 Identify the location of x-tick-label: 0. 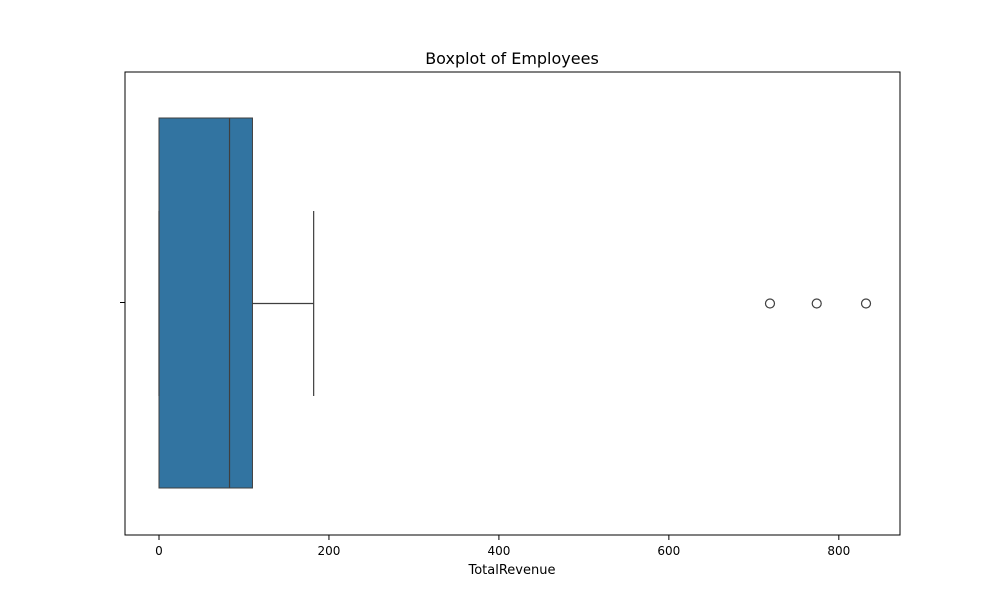
(159, 551).